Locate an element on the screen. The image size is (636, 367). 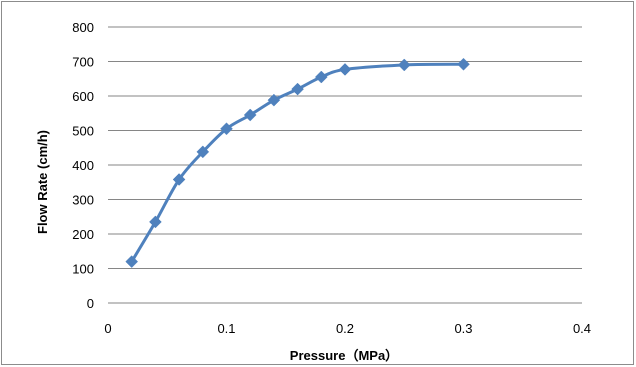
x-tick-label: 0.2 is located at coordinates (345, 328).